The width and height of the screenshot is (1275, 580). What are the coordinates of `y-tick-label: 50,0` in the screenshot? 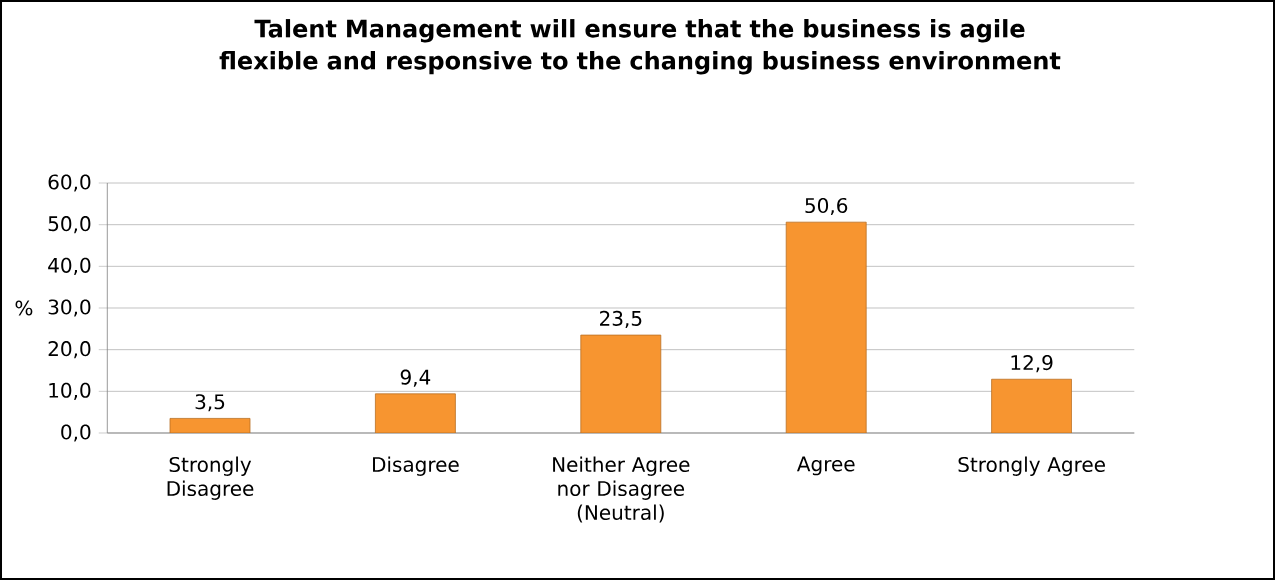 It's located at (69, 225).